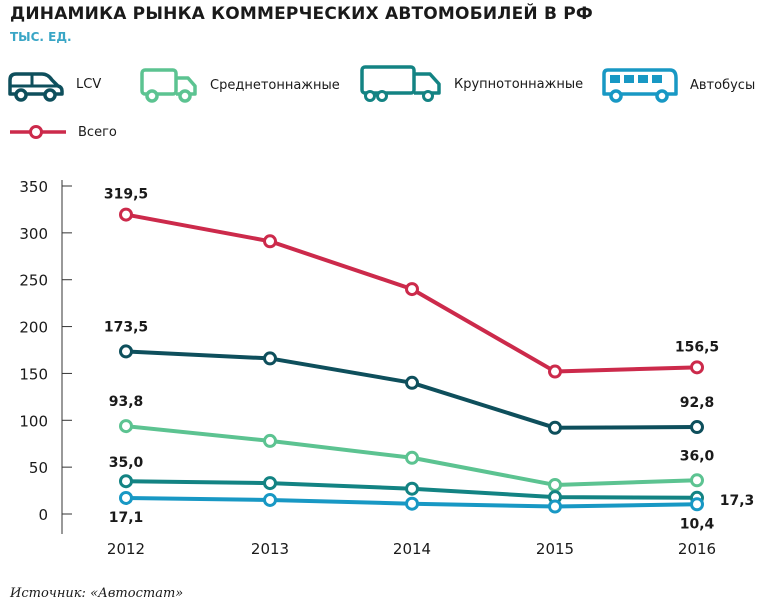  I want to click on x-tick-label: 2015, so click(555, 549).